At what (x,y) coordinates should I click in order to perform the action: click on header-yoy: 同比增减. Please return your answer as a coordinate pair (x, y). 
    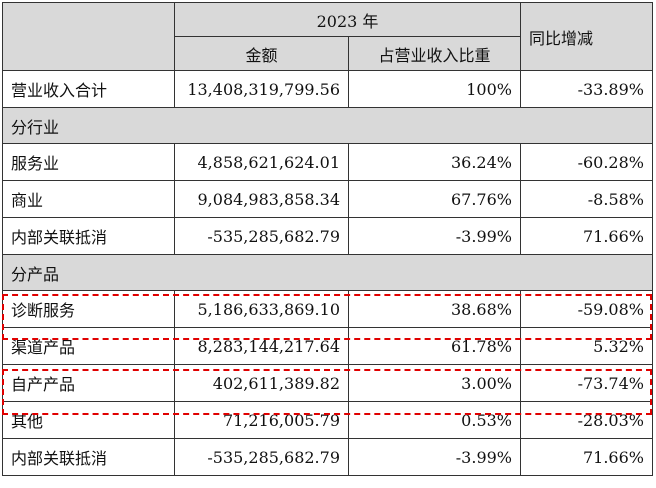
    Looking at the image, I should click on (586, 36).